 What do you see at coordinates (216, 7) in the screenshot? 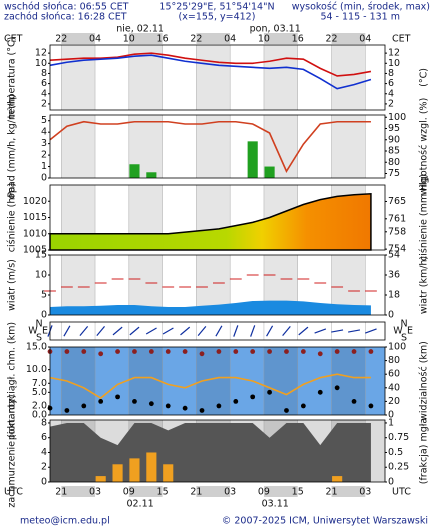
I see `coords: 15°25'29"E, 51°54'14"N` at bounding box center [216, 7].